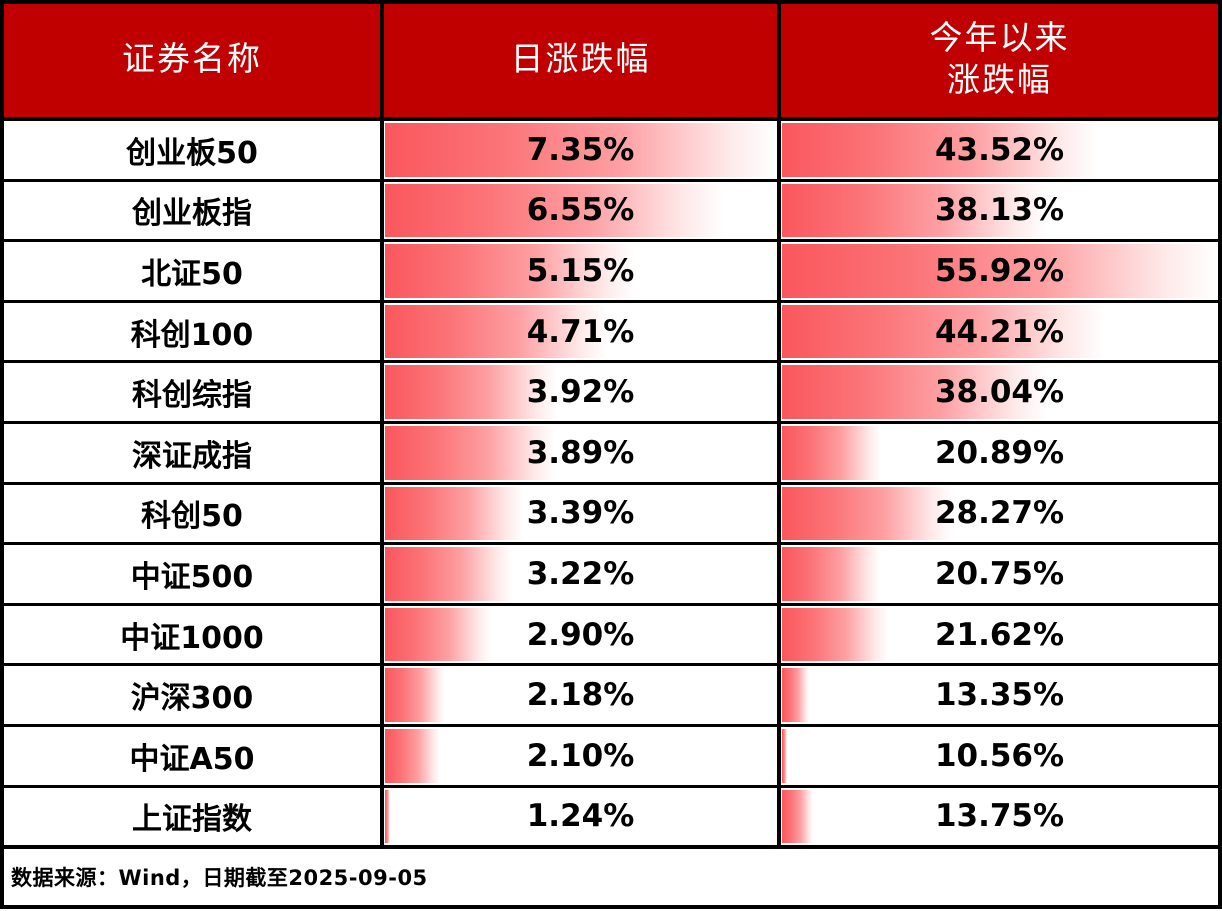  Describe the element at coordinates (194, 634) in the screenshot. I see `security-name-cell: 中证1000` at that location.